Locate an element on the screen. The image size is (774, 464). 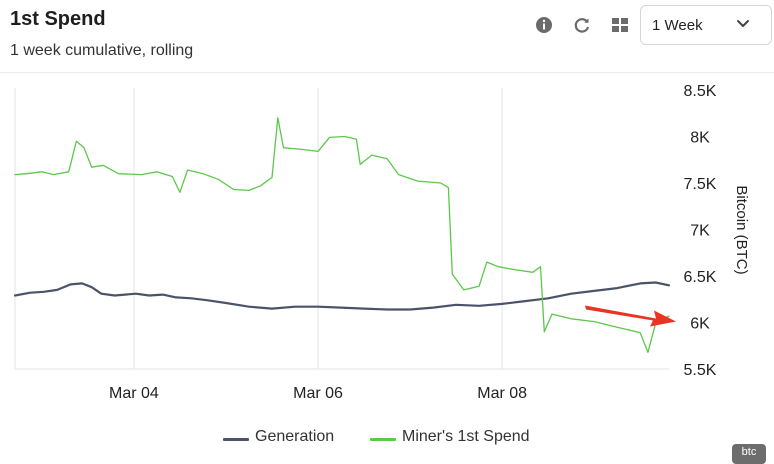
y-tick-label: 5.5K is located at coordinates (700, 370).